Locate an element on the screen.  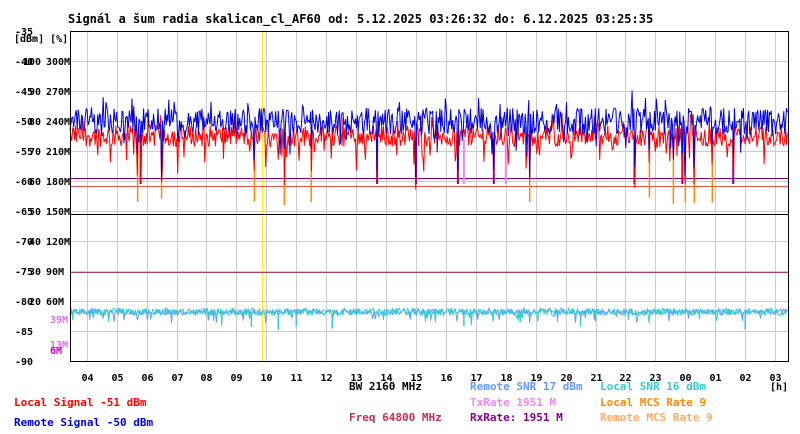
legend-local-signal: Local Signal -51 dBm is located at coordinates (80, 402).